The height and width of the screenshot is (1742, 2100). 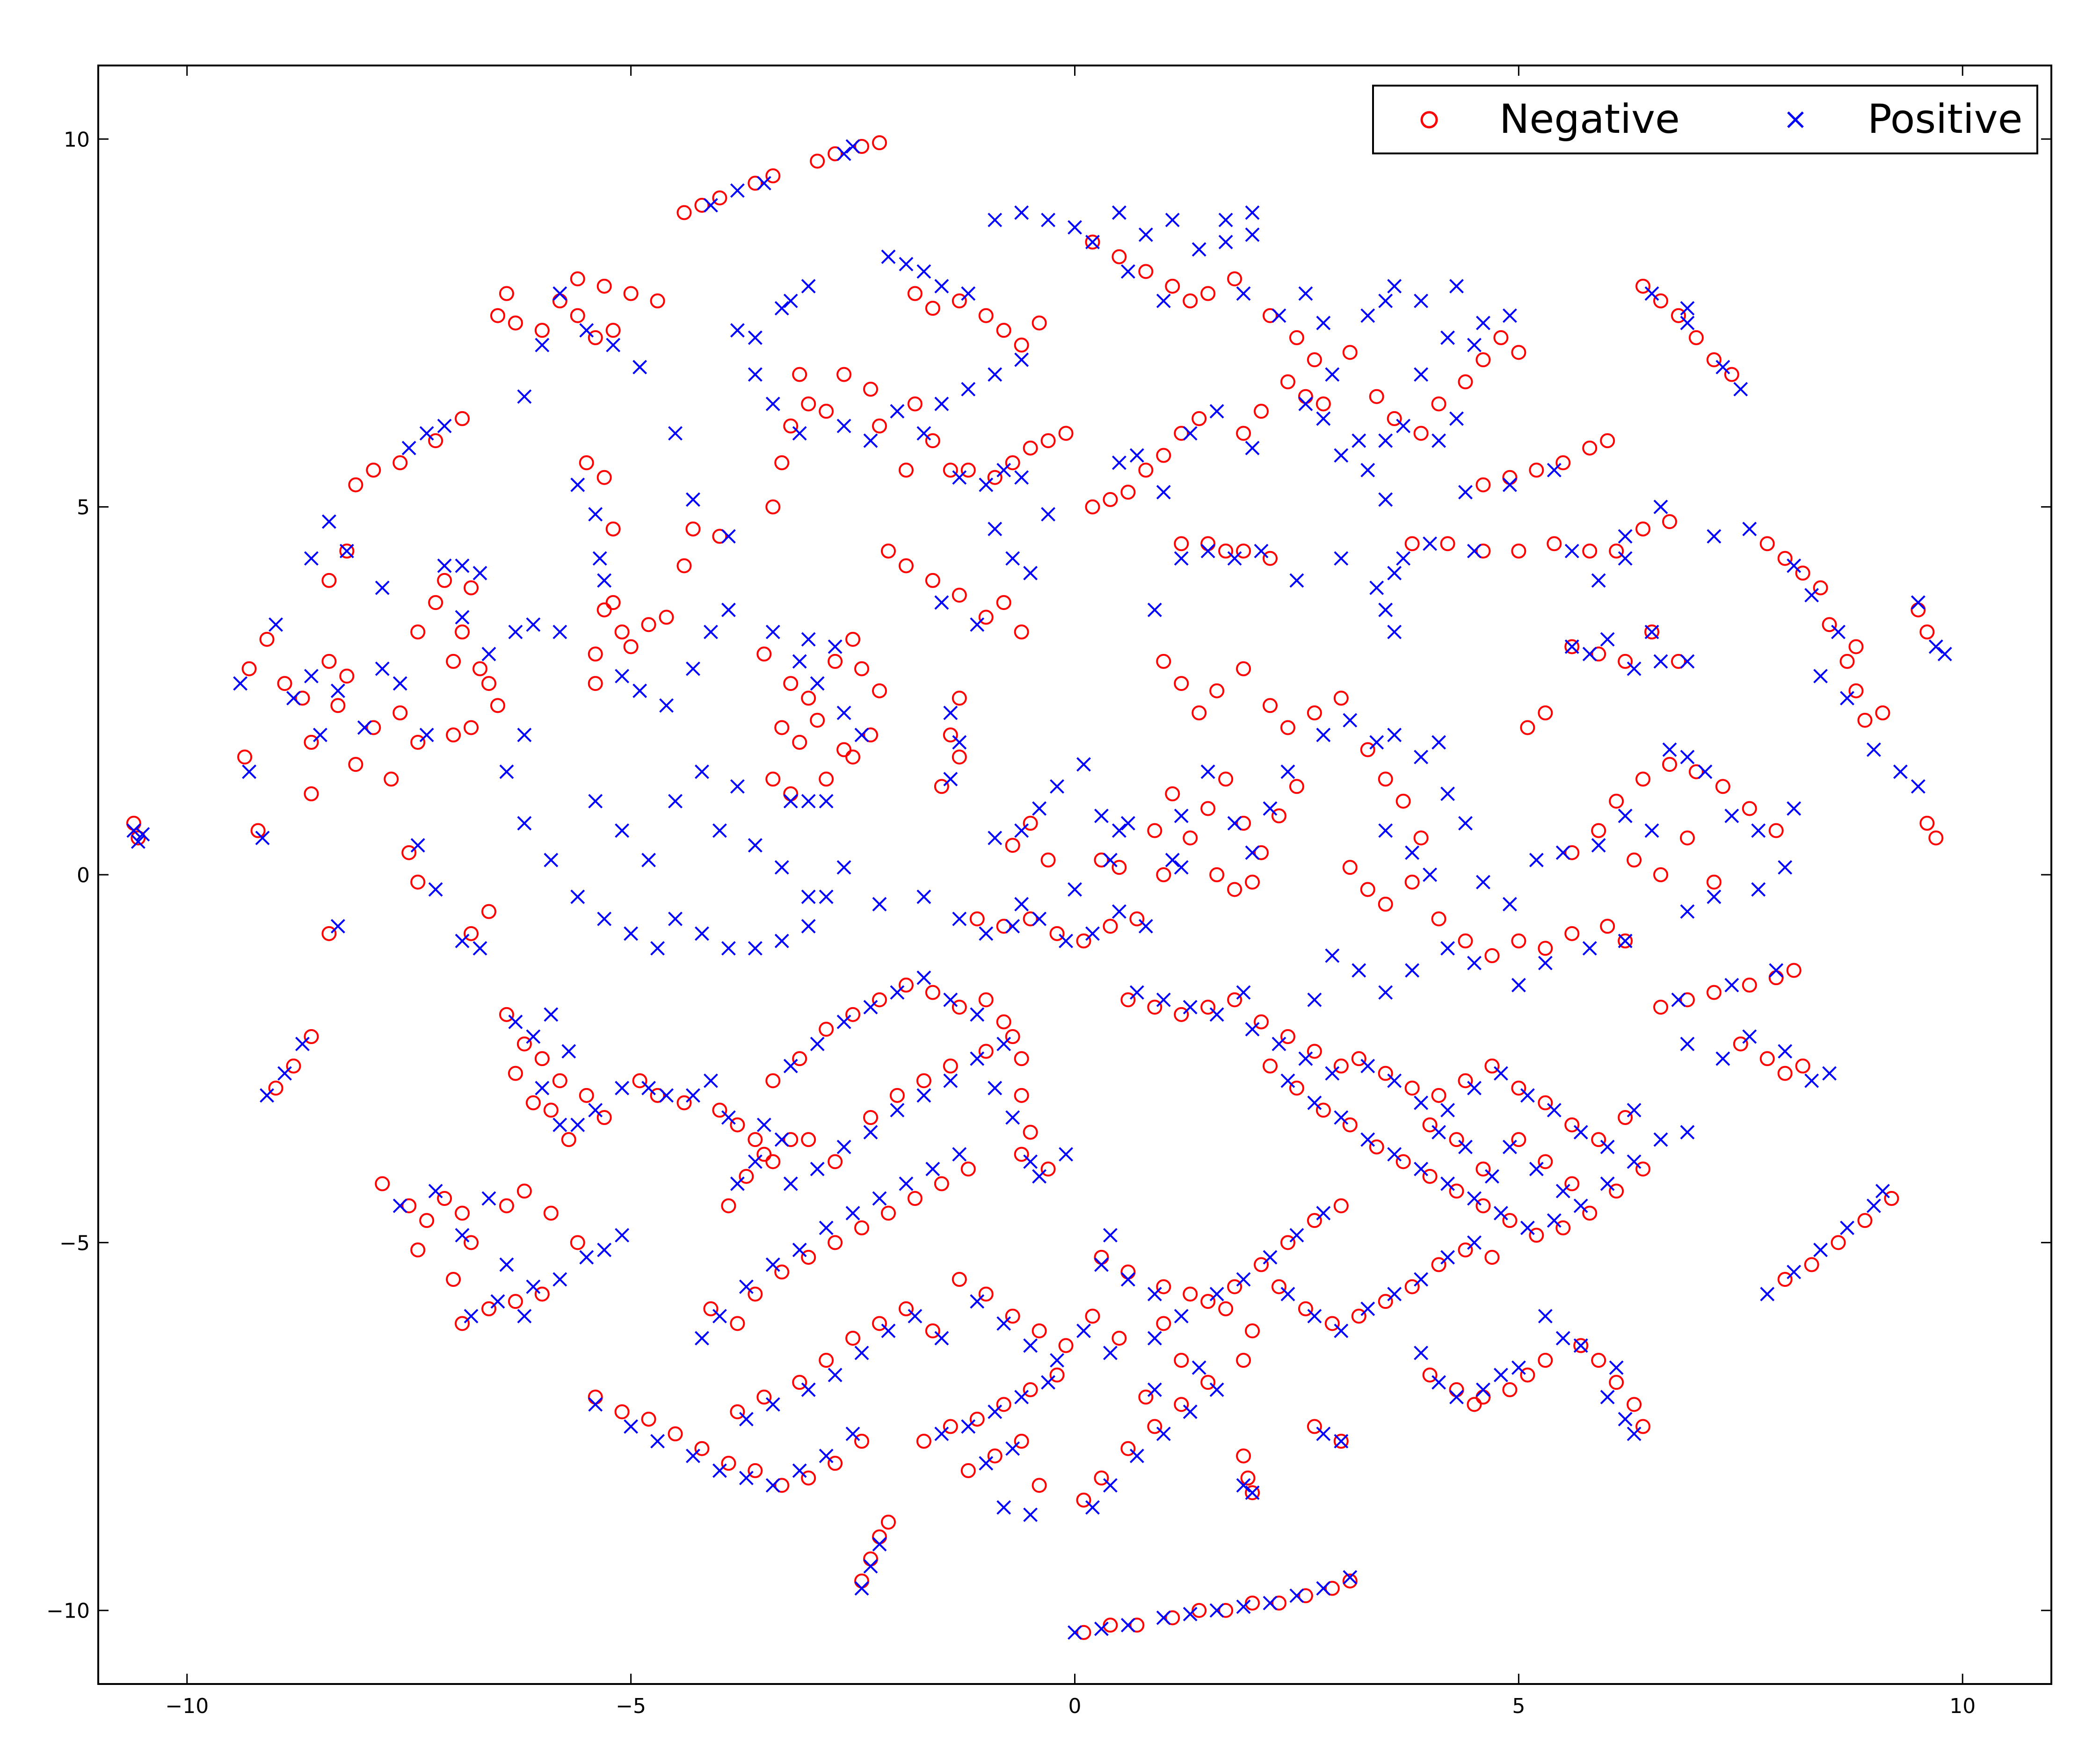 What do you see at coordinates (1945, 119) in the screenshot?
I see `legend-positive-label: Positive` at bounding box center [1945, 119].